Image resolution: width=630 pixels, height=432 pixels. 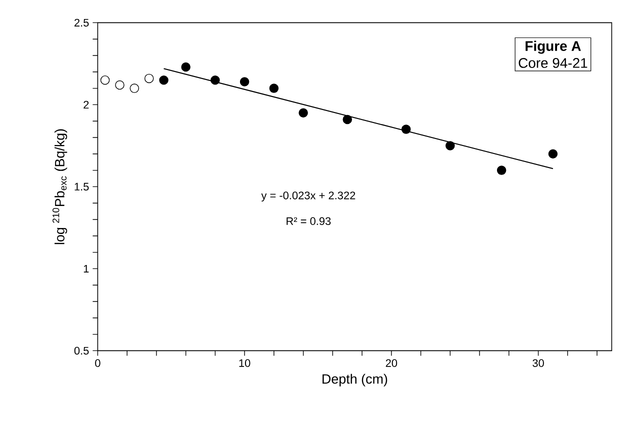 I want to click on text: Figure A, so click(x=553, y=47).